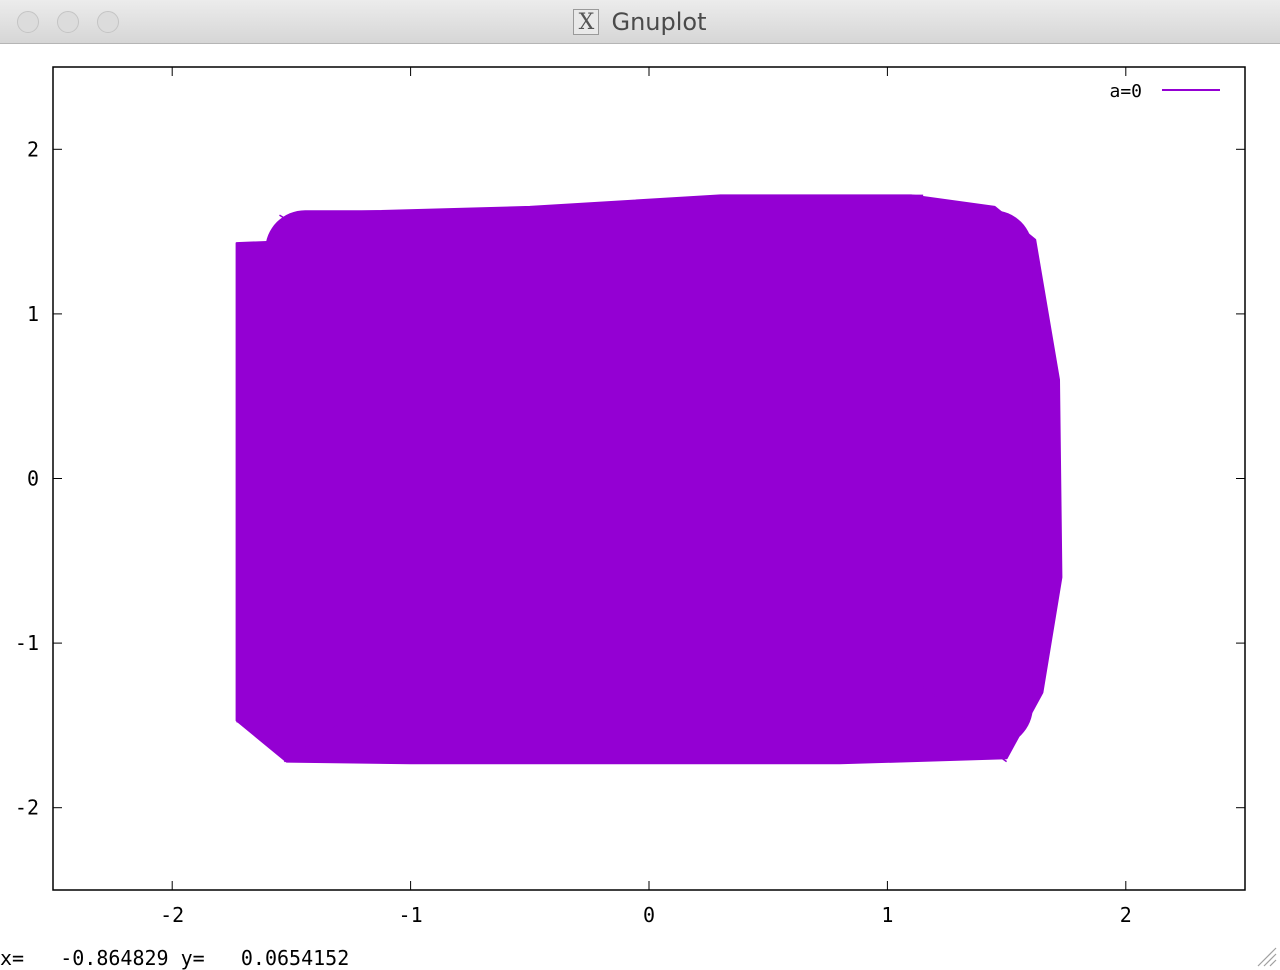 This screenshot has height=970, width=1280. What do you see at coordinates (27, 643) in the screenshot?
I see `y-tick-label: -1` at bounding box center [27, 643].